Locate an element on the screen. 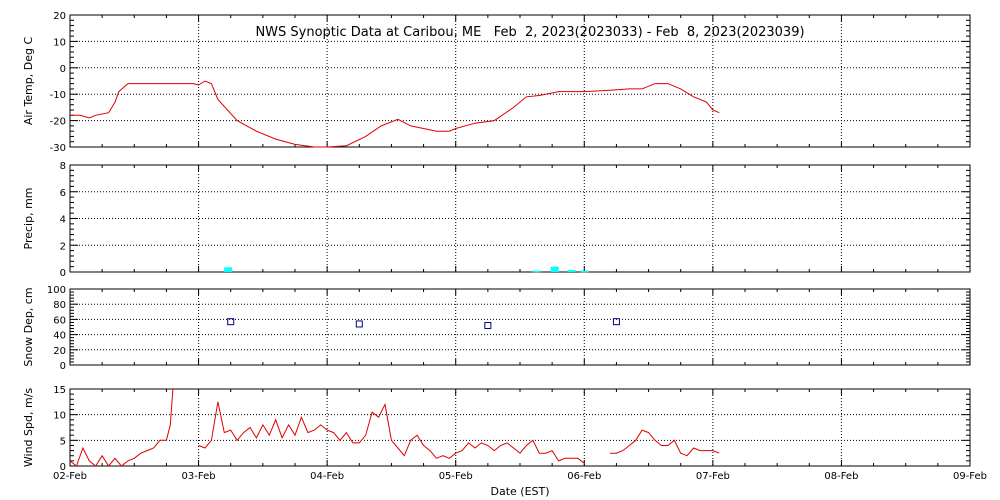 This screenshot has height=500, width=1000. y-tick-label: 80 is located at coordinates (59, 305).